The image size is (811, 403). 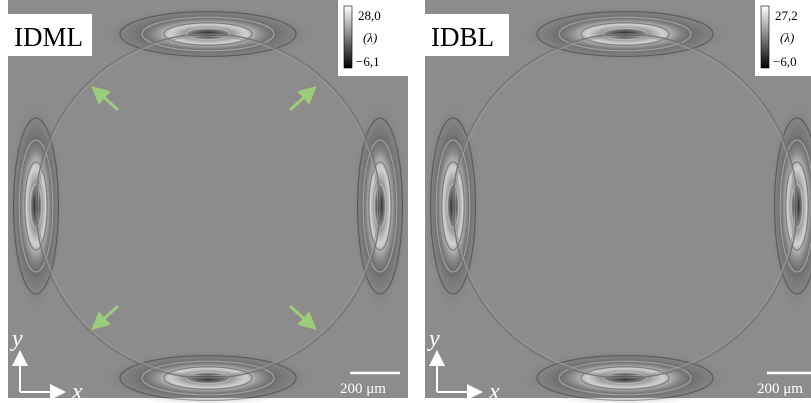 I want to click on colorbar-max: 27,2, so click(x=786, y=15).